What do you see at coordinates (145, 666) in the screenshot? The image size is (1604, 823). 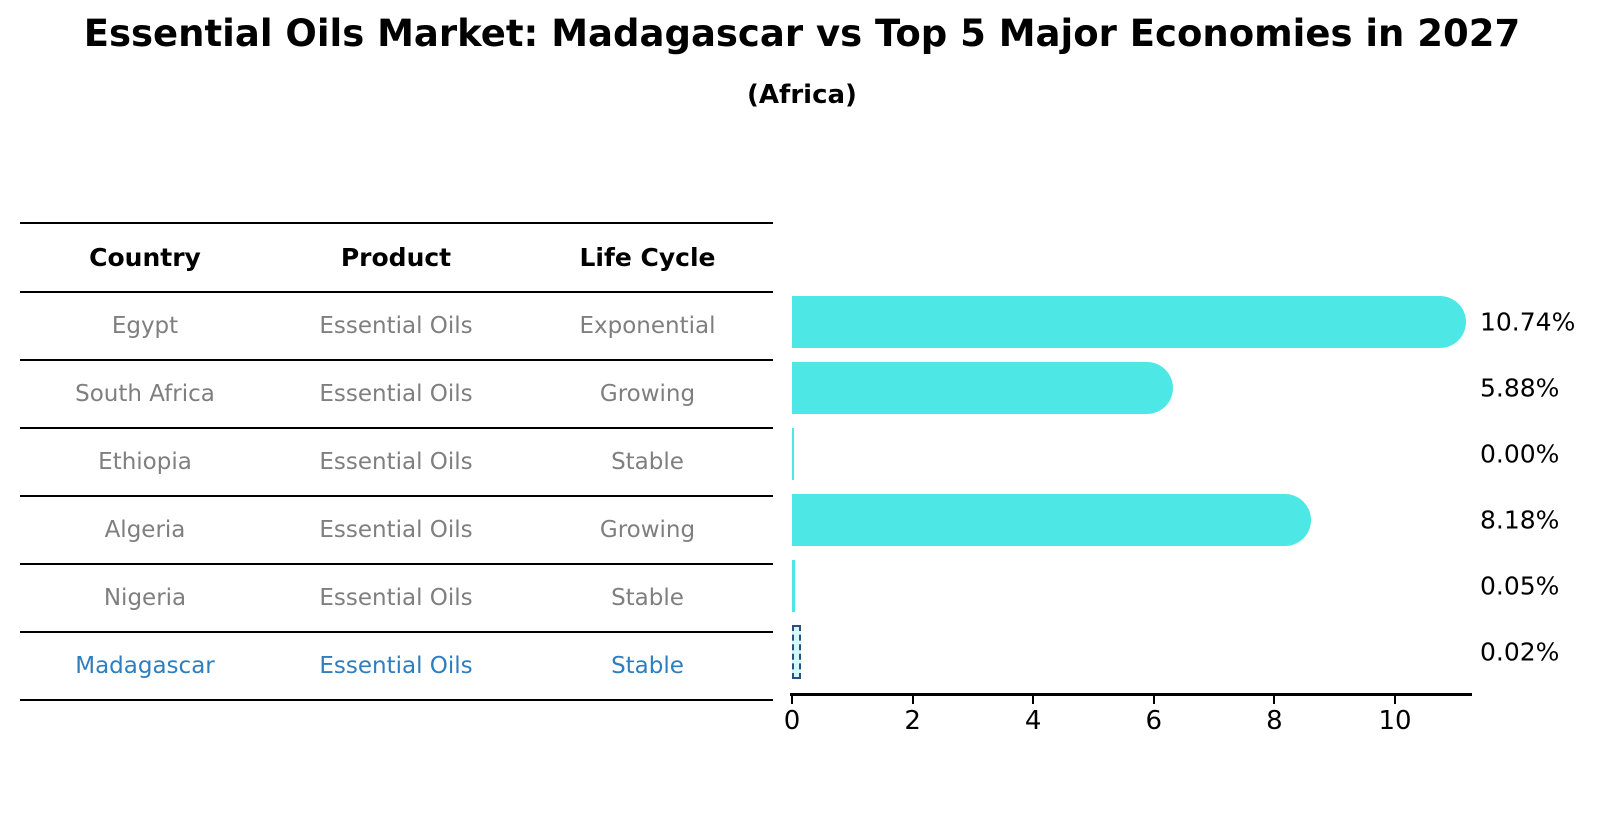 I see `table-cell-country: Madagascar` at bounding box center [145, 666].